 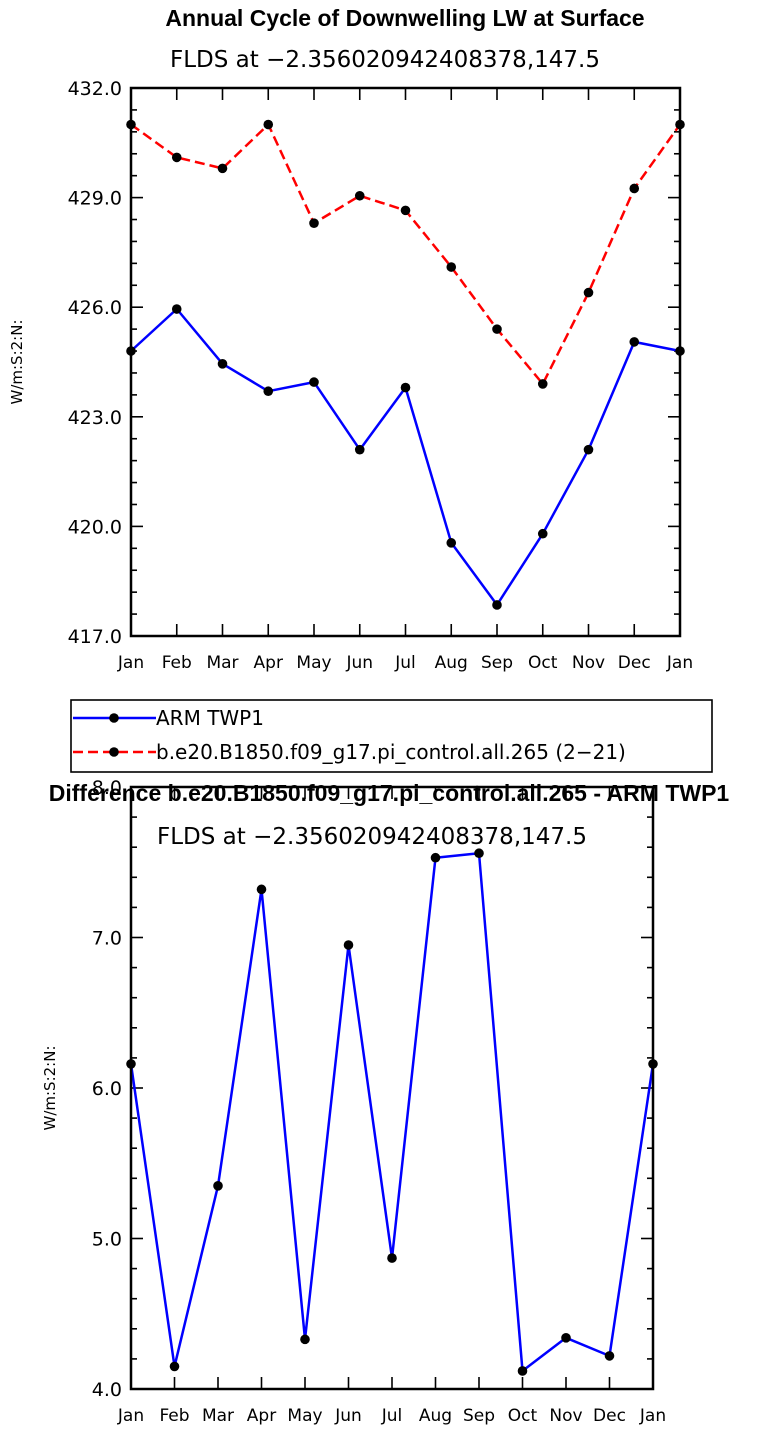 I want to click on legend-marker-arm-twp1, so click(x=114, y=718).